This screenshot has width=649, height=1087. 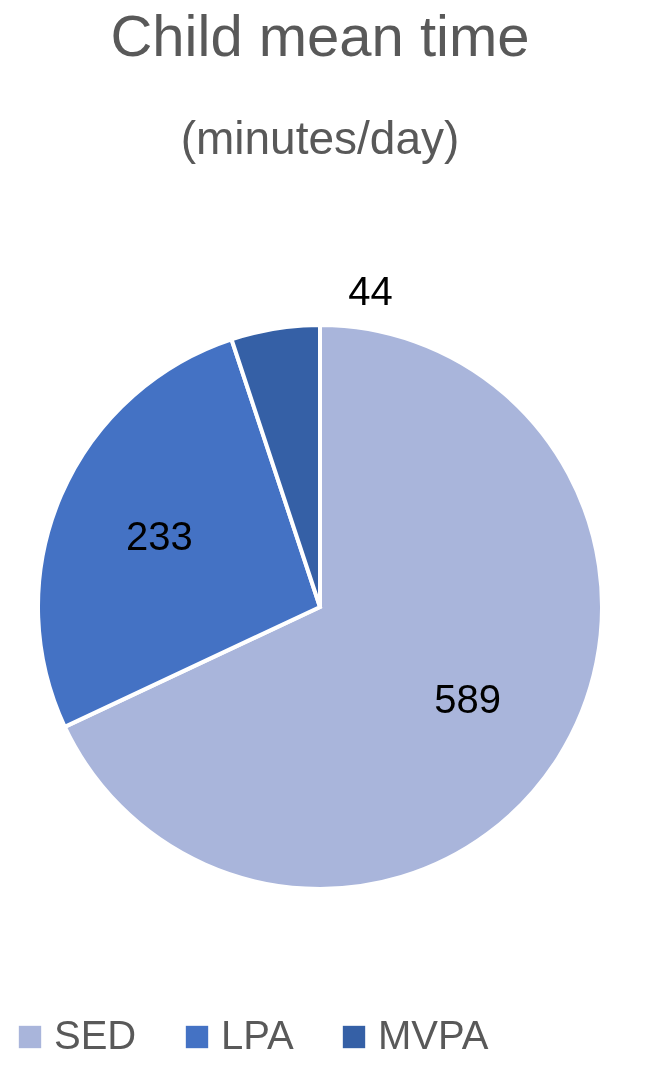 What do you see at coordinates (433, 1035) in the screenshot?
I see `legend-label: MVPA` at bounding box center [433, 1035].